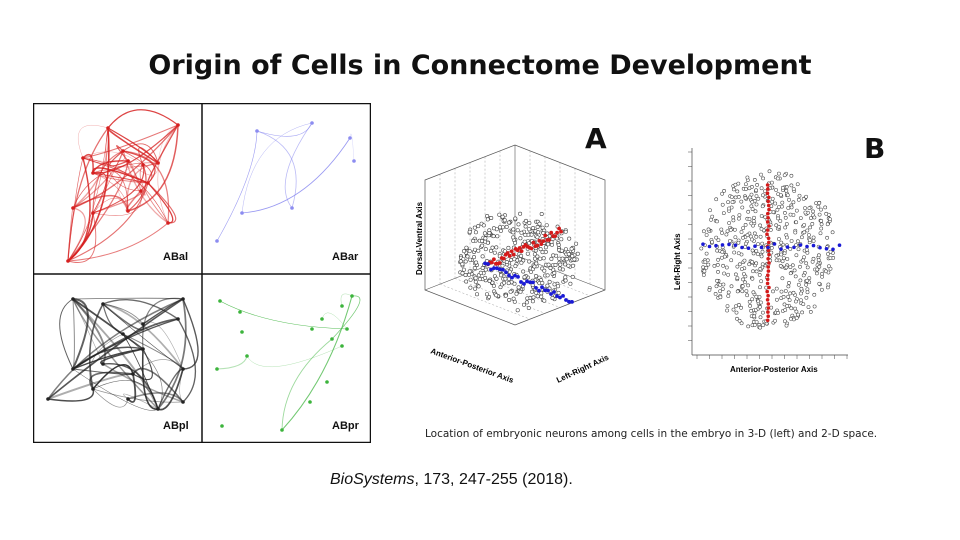 This screenshot has width=960, height=540. Describe the element at coordinates (123, 186) in the screenshot. I see `network-abal` at that location.